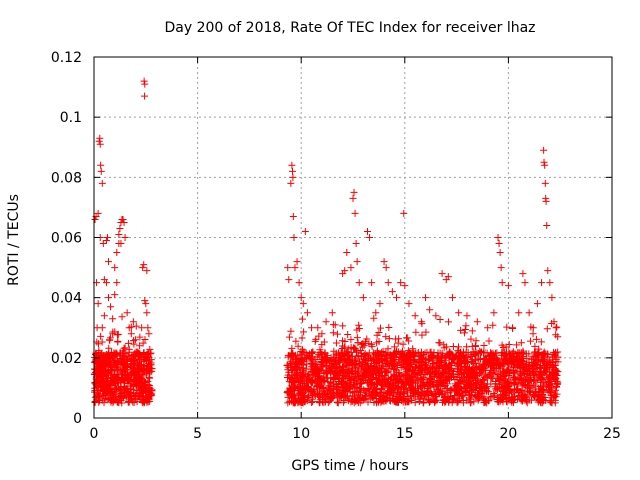 Image resolution: width=640 pixels, height=480 pixels. I want to click on y-tick-label: 0.12, so click(66, 58).